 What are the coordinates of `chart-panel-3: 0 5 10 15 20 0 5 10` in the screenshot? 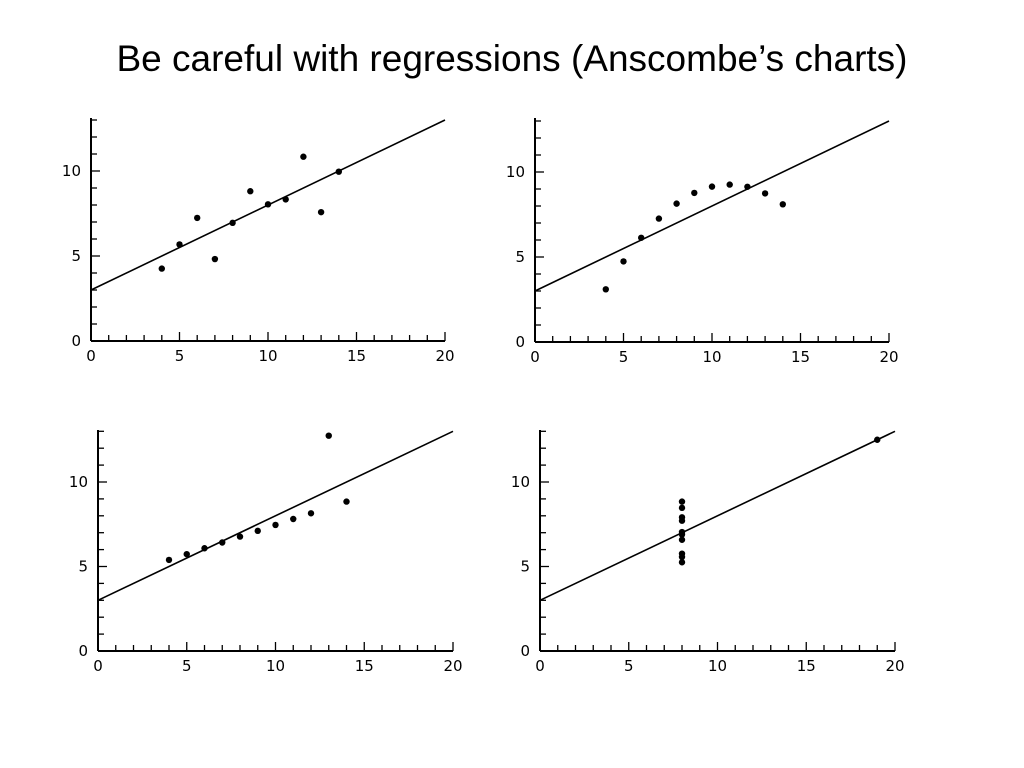 It's located at (266, 552).